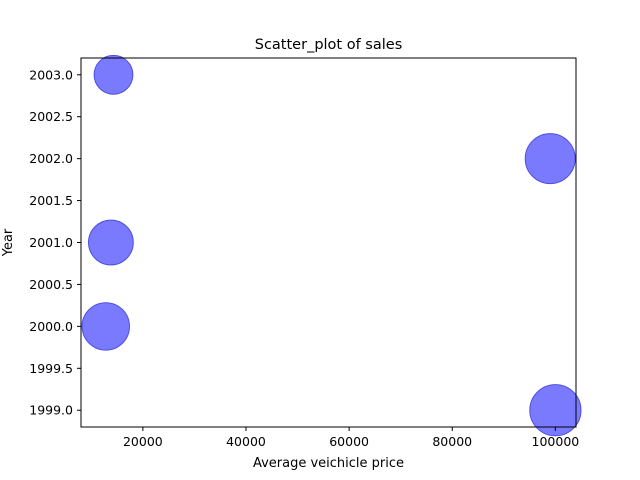 The width and height of the screenshot is (640, 480). Describe the element at coordinates (349, 441) in the screenshot. I see `x-tick-label: 60000` at that location.